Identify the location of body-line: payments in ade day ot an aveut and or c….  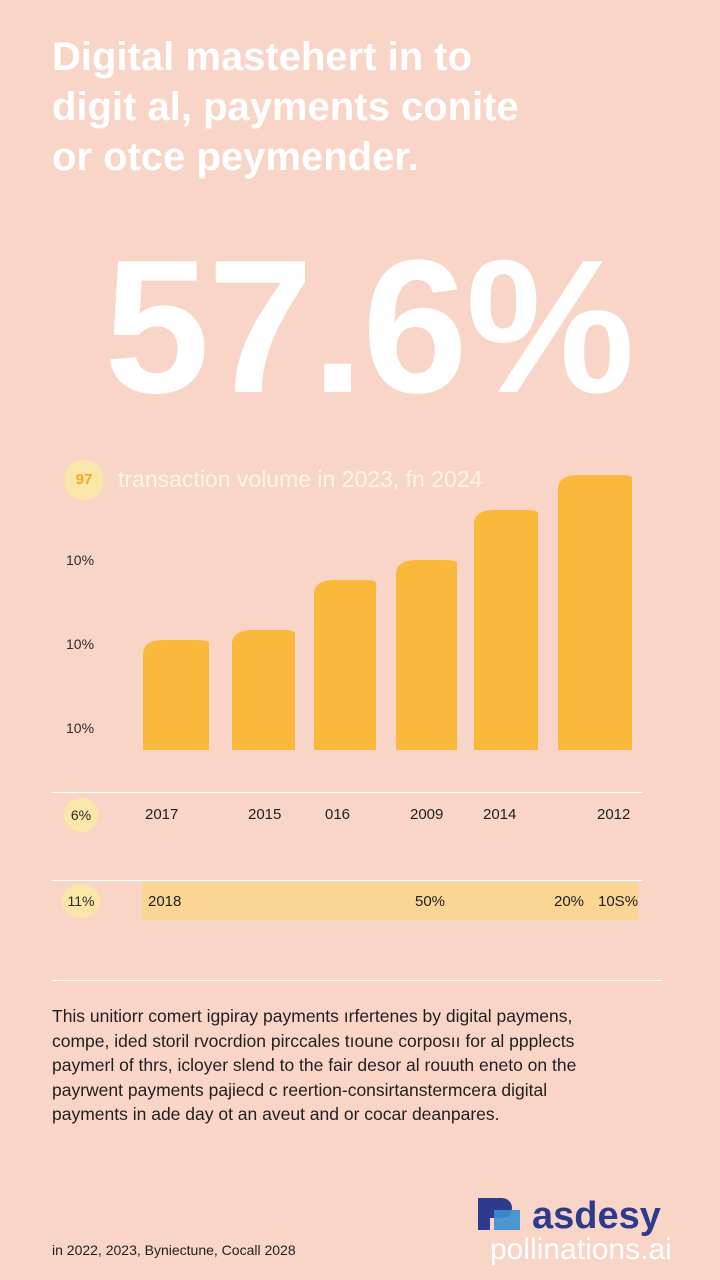
(276, 1114).